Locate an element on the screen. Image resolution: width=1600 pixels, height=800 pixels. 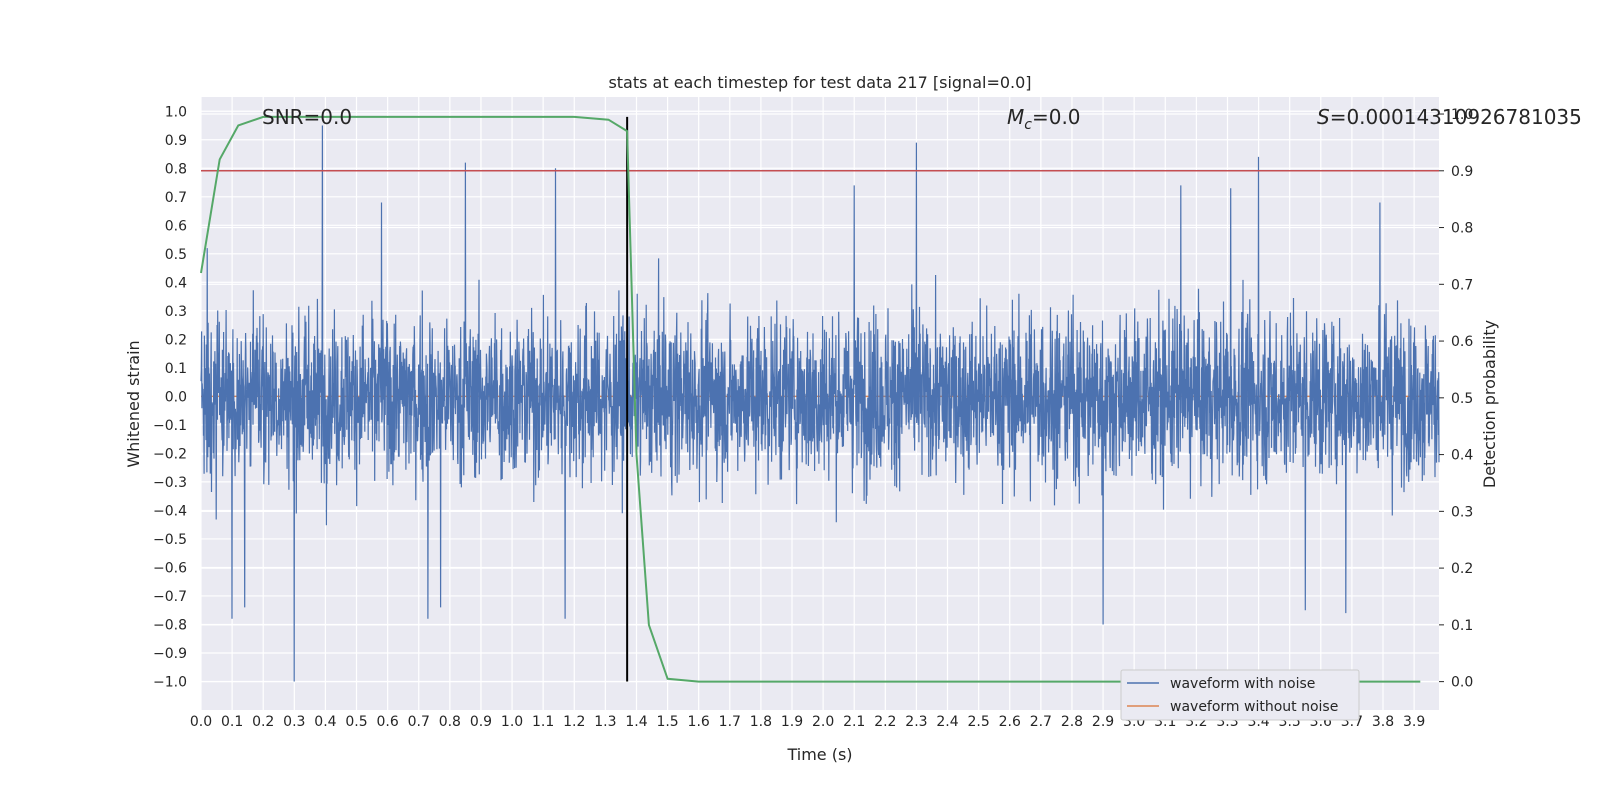
legend-label-clean: waveform without noise is located at coordinates (1254, 707).